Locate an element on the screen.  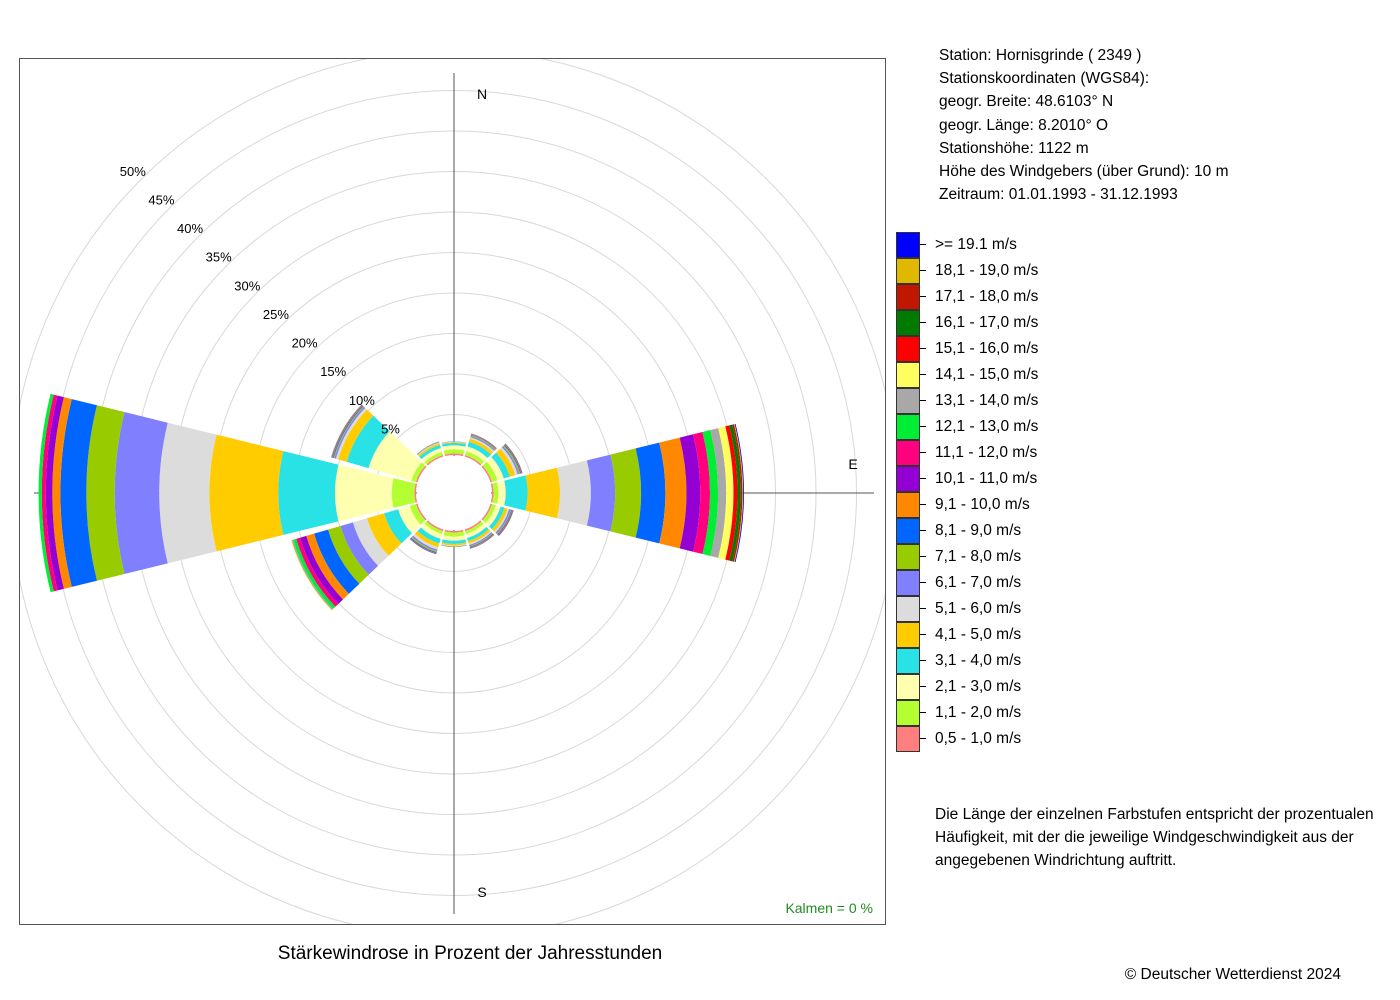
station-elevation: Stationshöhe: 1122 m is located at coordinates (1014, 148).